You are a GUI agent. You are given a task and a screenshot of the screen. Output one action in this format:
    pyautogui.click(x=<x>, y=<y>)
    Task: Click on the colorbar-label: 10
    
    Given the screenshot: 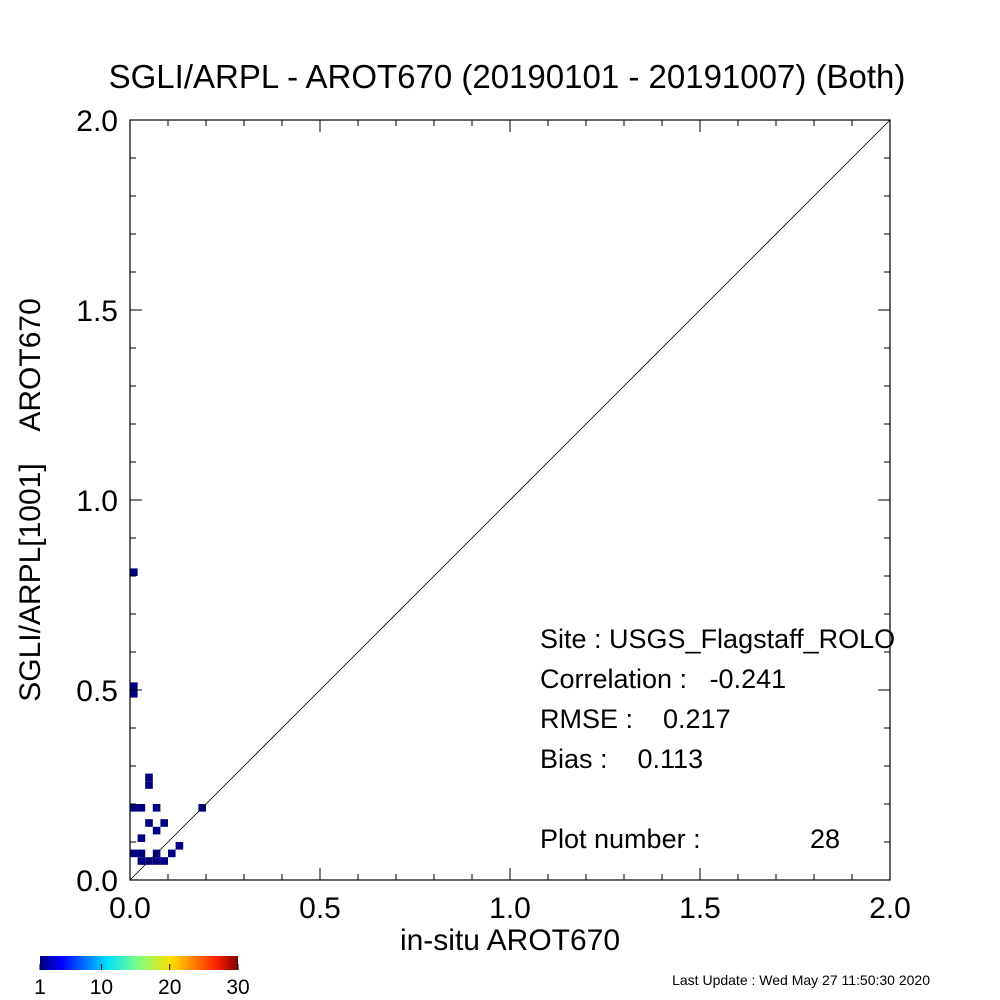 What is the action you would take?
    pyautogui.click(x=101, y=987)
    